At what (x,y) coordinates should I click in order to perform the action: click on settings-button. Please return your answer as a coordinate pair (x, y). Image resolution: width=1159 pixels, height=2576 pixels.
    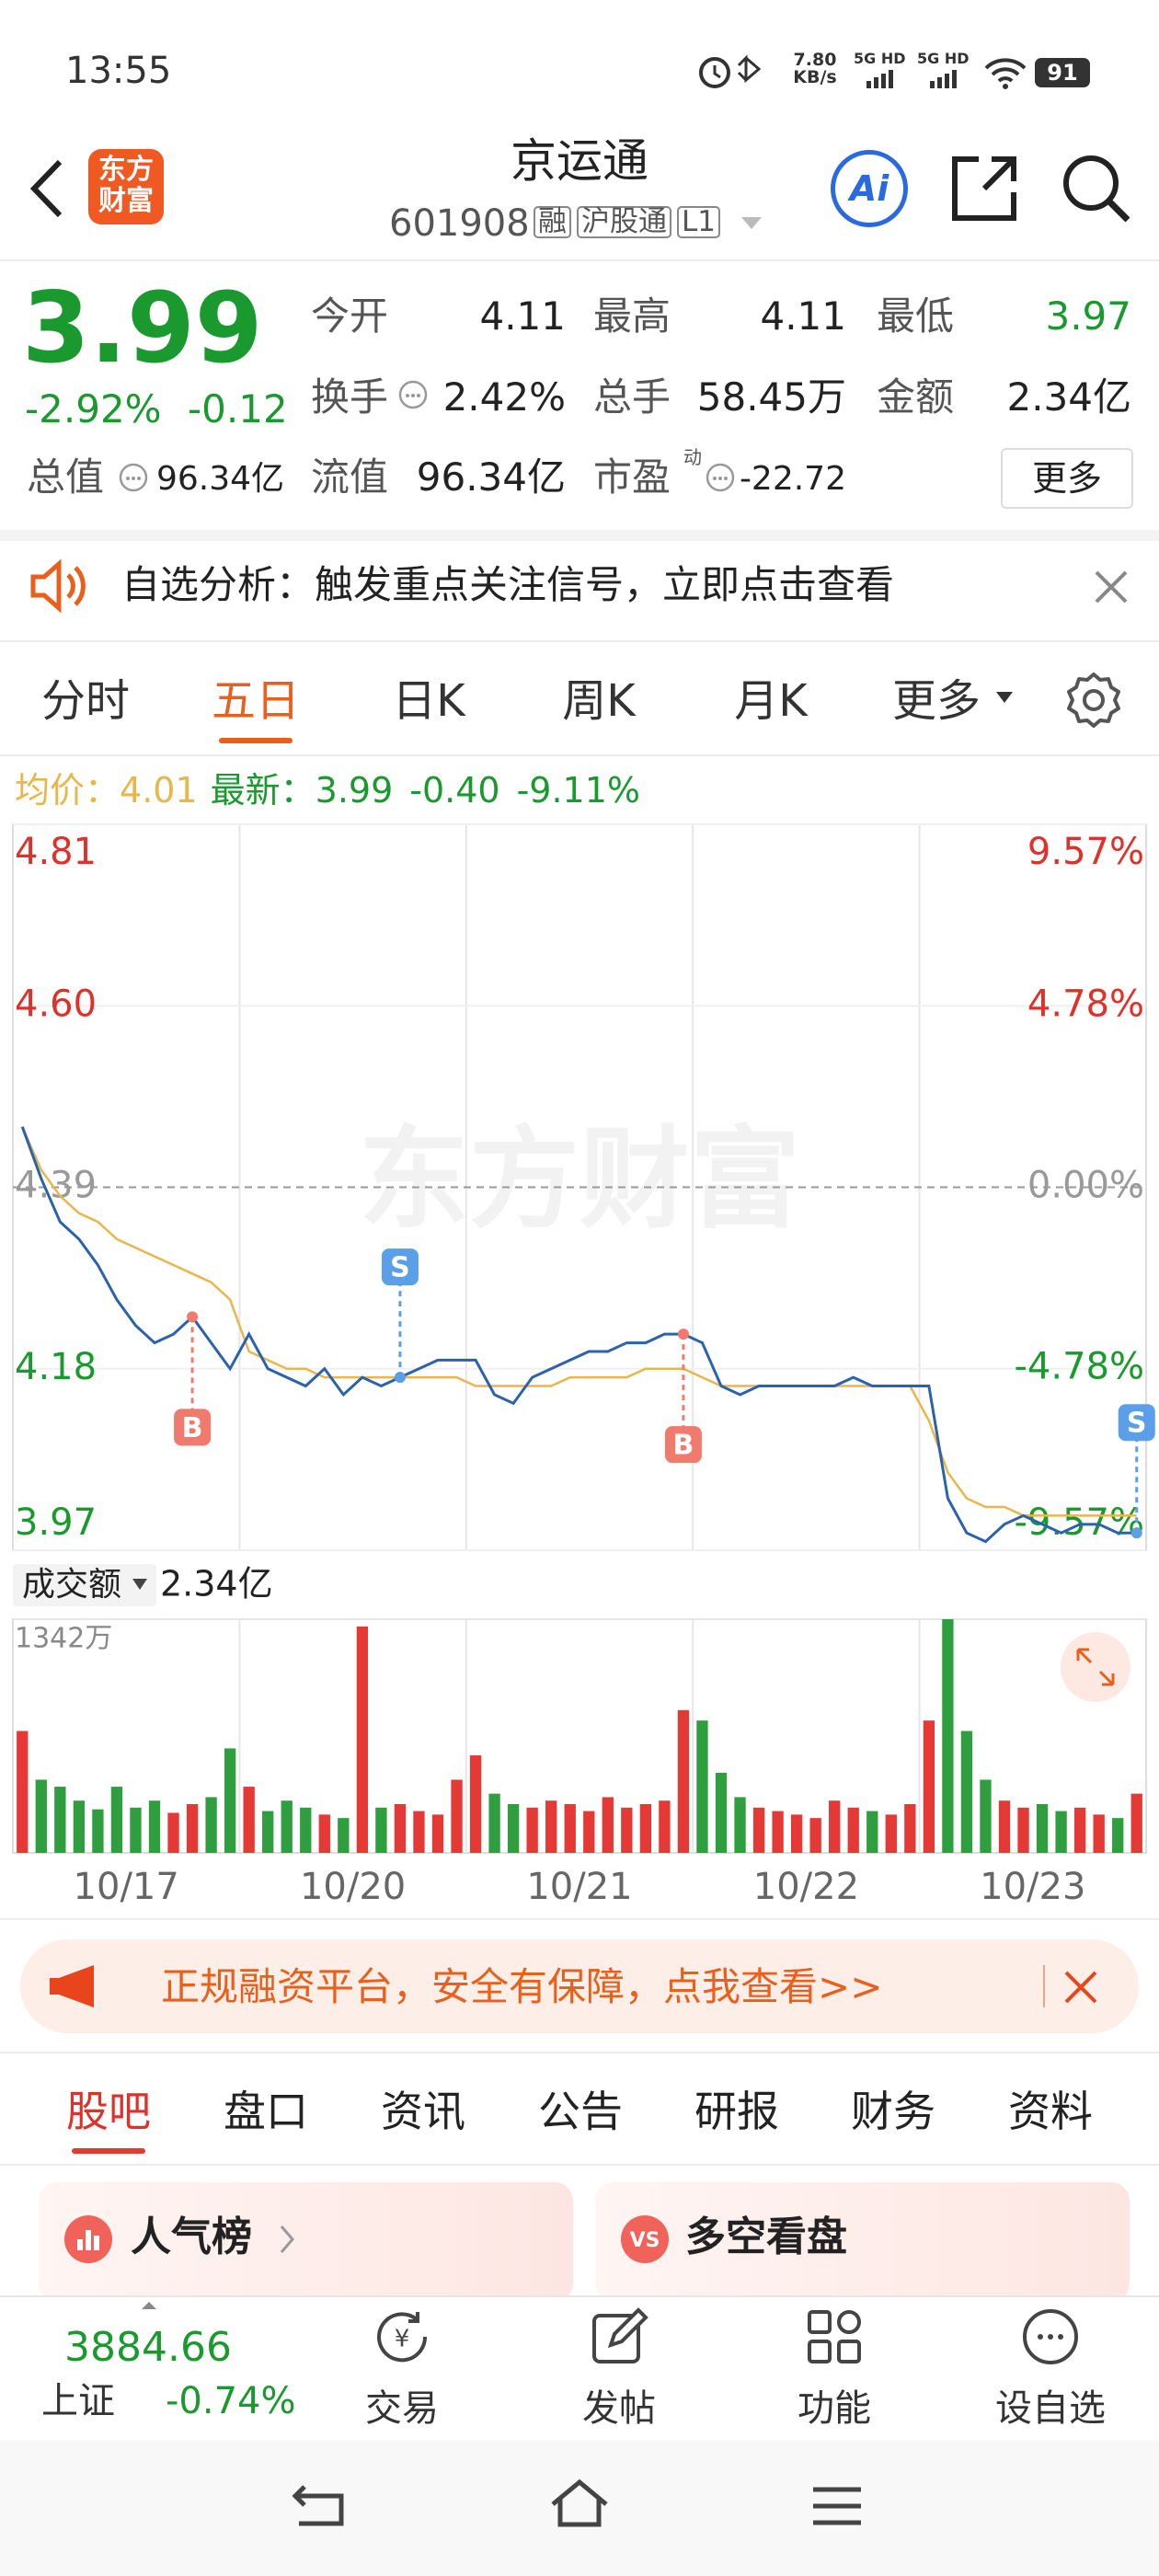
    Looking at the image, I should click on (1093, 700).